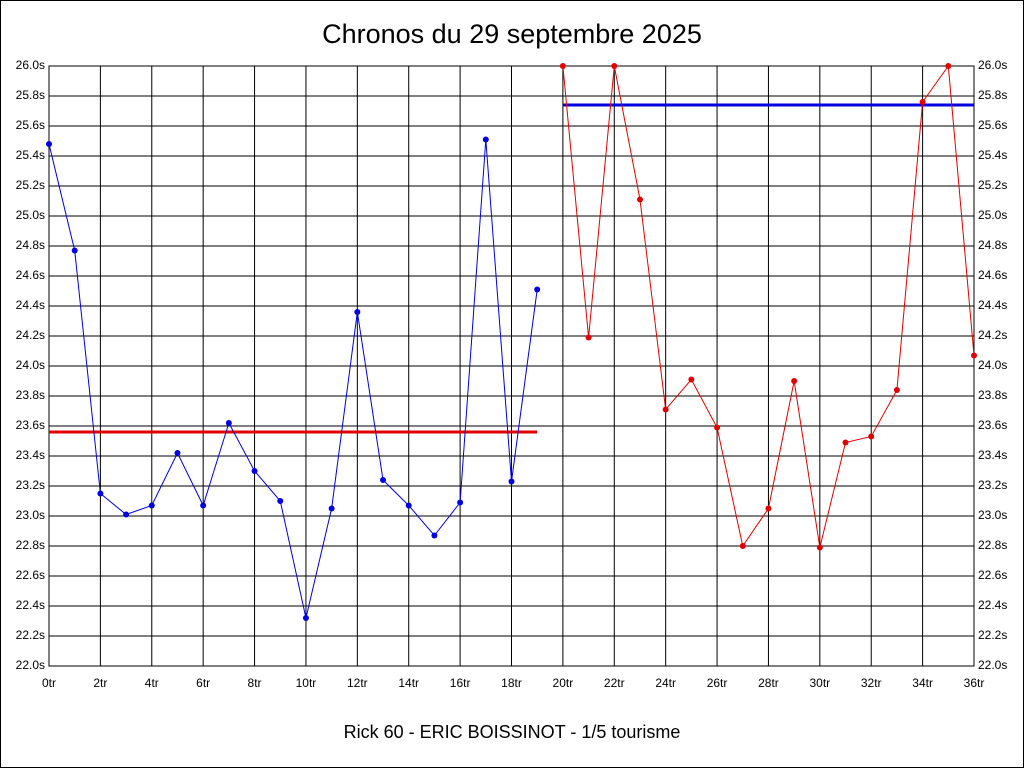 The height and width of the screenshot is (768, 1024). What do you see at coordinates (992, 155) in the screenshot?
I see `y2-tick-label: 25.4s` at bounding box center [992, 155].